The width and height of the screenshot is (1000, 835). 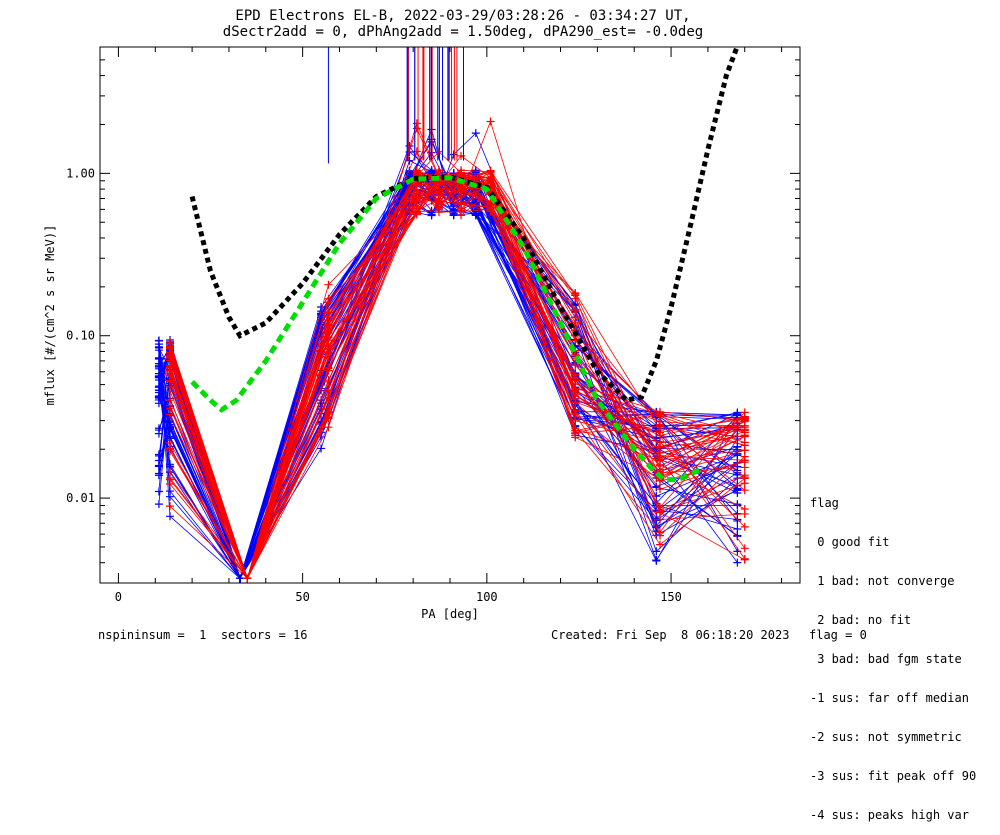 What do you see at coordinates (487, 597) in the screenshot?
I see `x-tick-label: 100` at bounding box center [487, 597].